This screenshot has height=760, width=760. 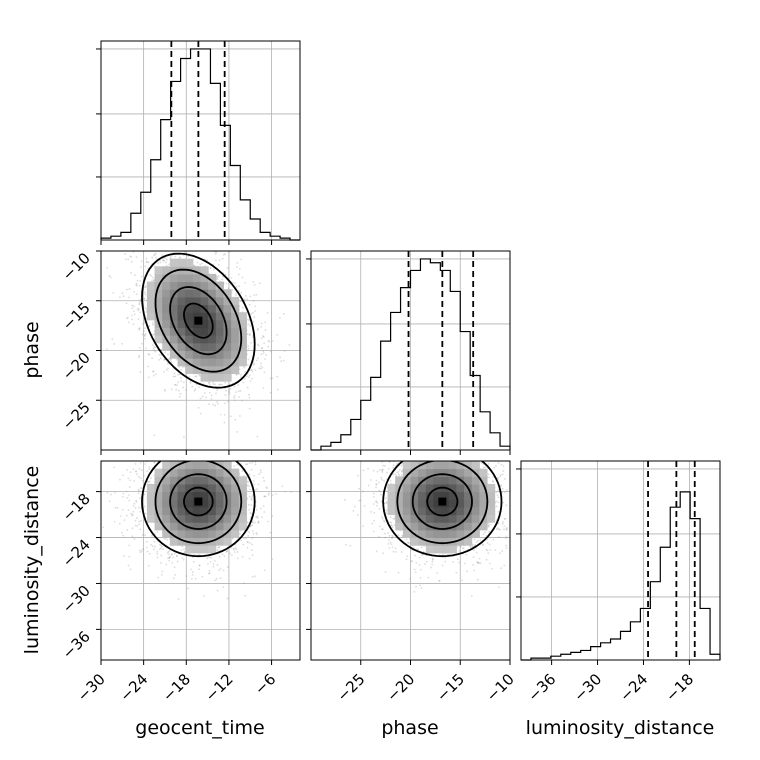 I want to click on density-panel-geocent-time-phase: −25−20−15−10, so click(x=180, y=349).